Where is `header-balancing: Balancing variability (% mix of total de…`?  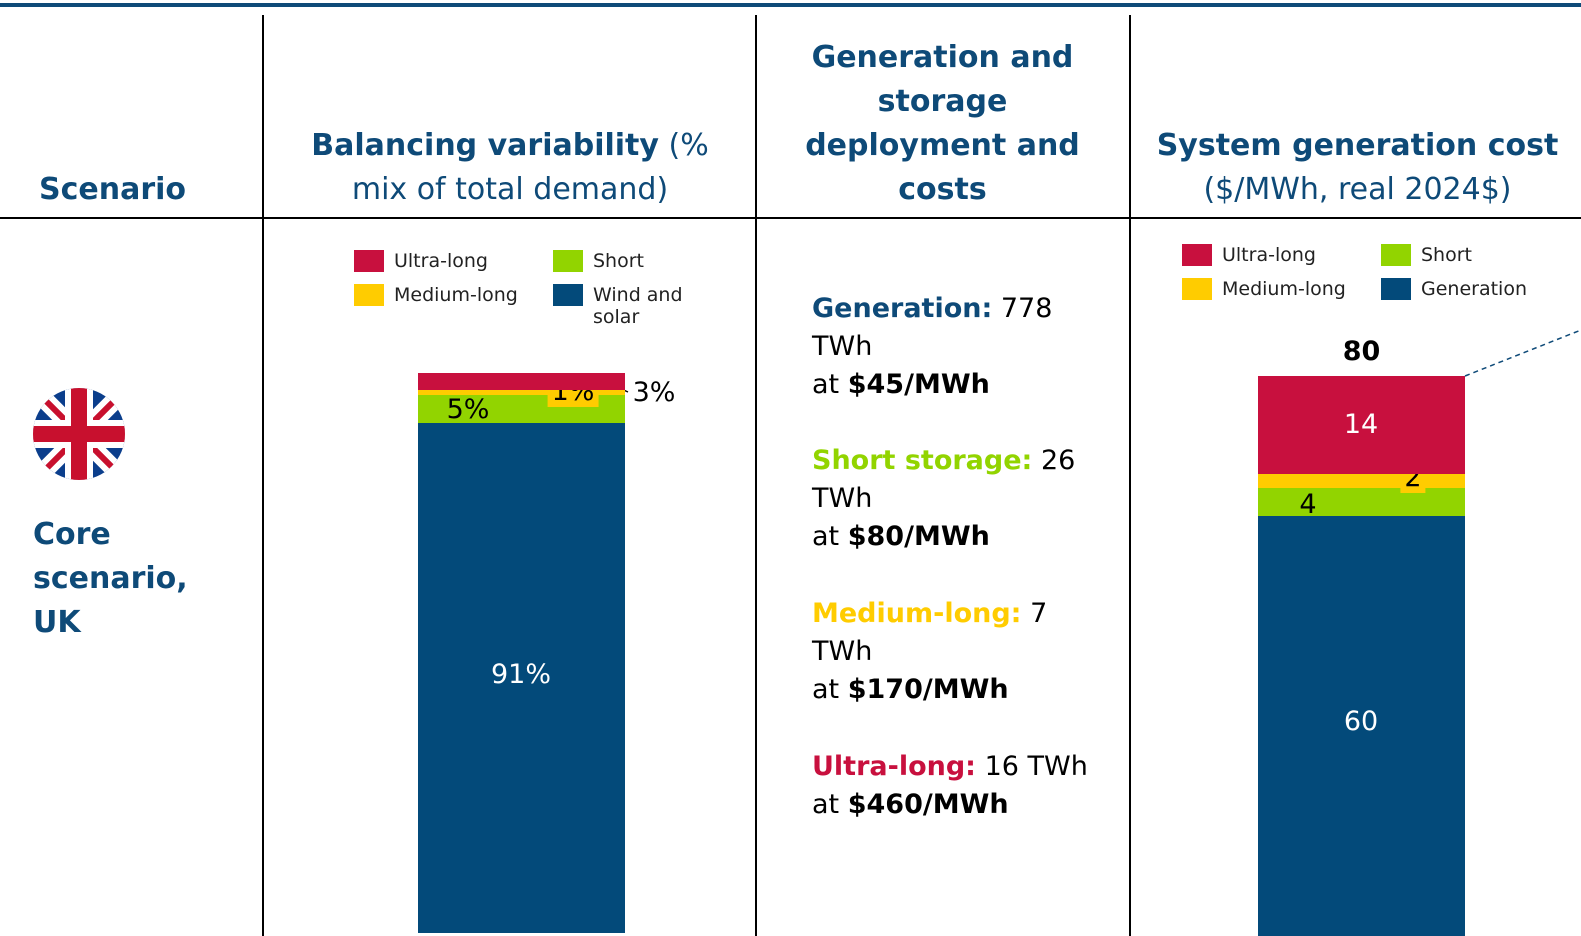 header-balancing: Balancing variability (% mix of total de… is located at coordinates (510, 116).